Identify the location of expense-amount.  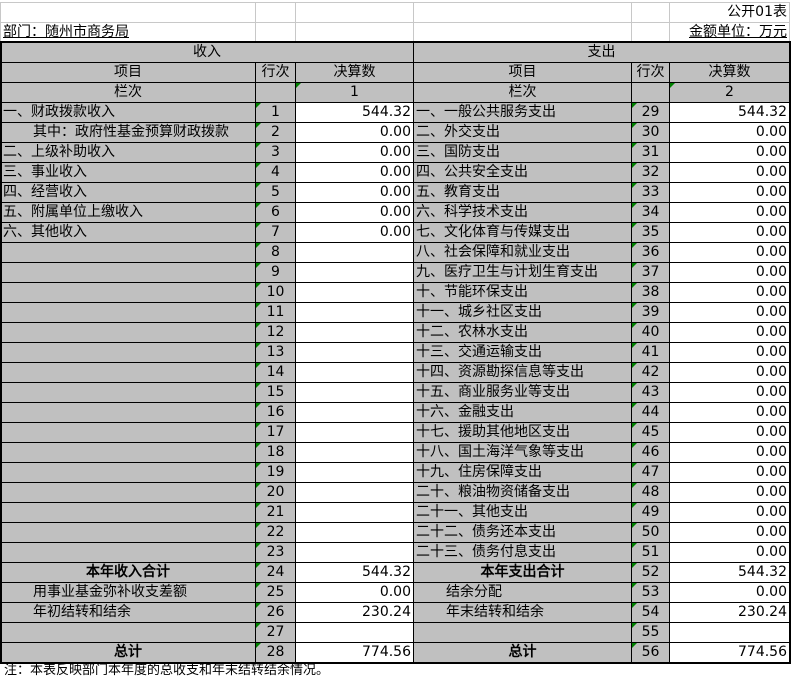
(729, 632).